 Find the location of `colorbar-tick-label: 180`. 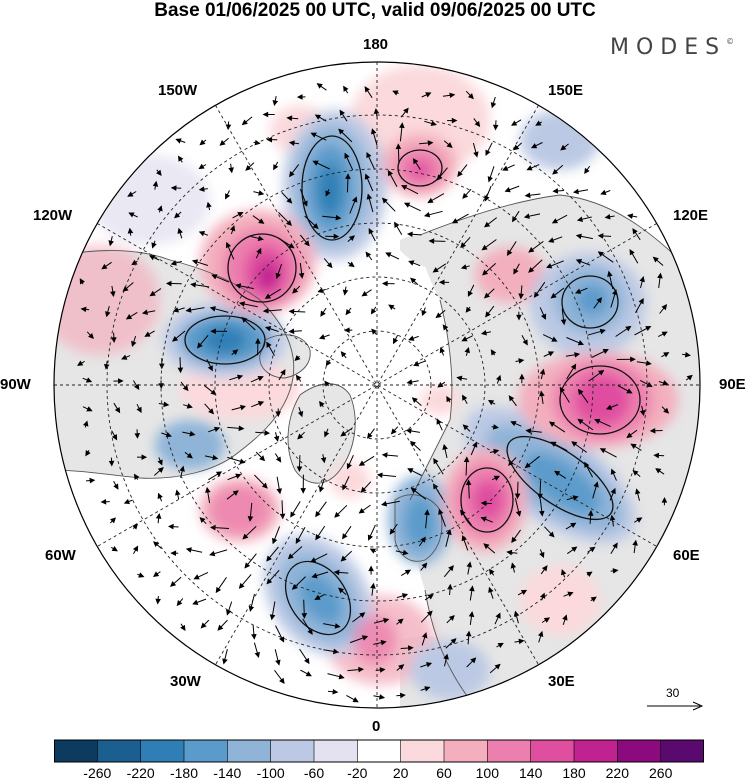

colorbar-tick-label: 180 is located at coordinates (574, 773).